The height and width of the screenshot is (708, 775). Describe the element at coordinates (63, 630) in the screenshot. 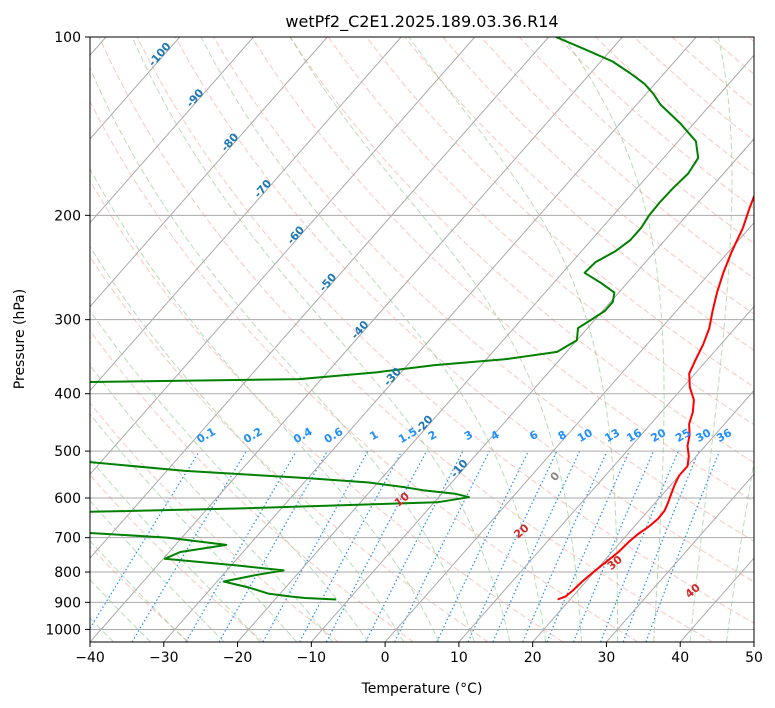

I see `y-tick-label: 1000` at that location.